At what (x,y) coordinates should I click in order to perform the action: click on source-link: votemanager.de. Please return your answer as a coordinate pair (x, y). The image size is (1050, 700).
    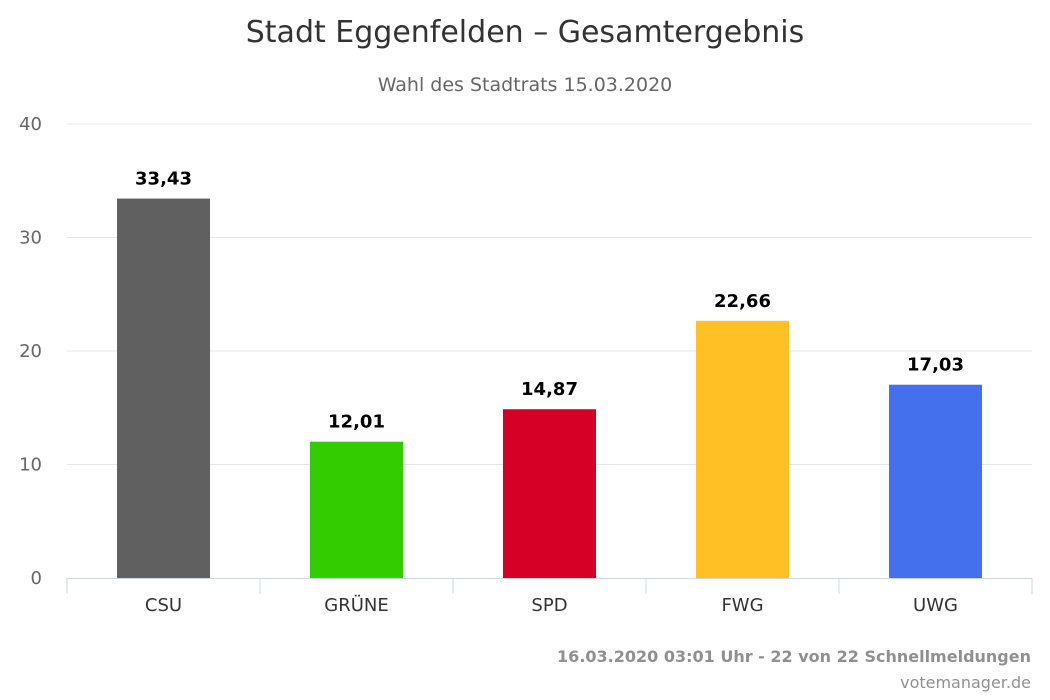
    Looking at the image, I should click on (965, 682).